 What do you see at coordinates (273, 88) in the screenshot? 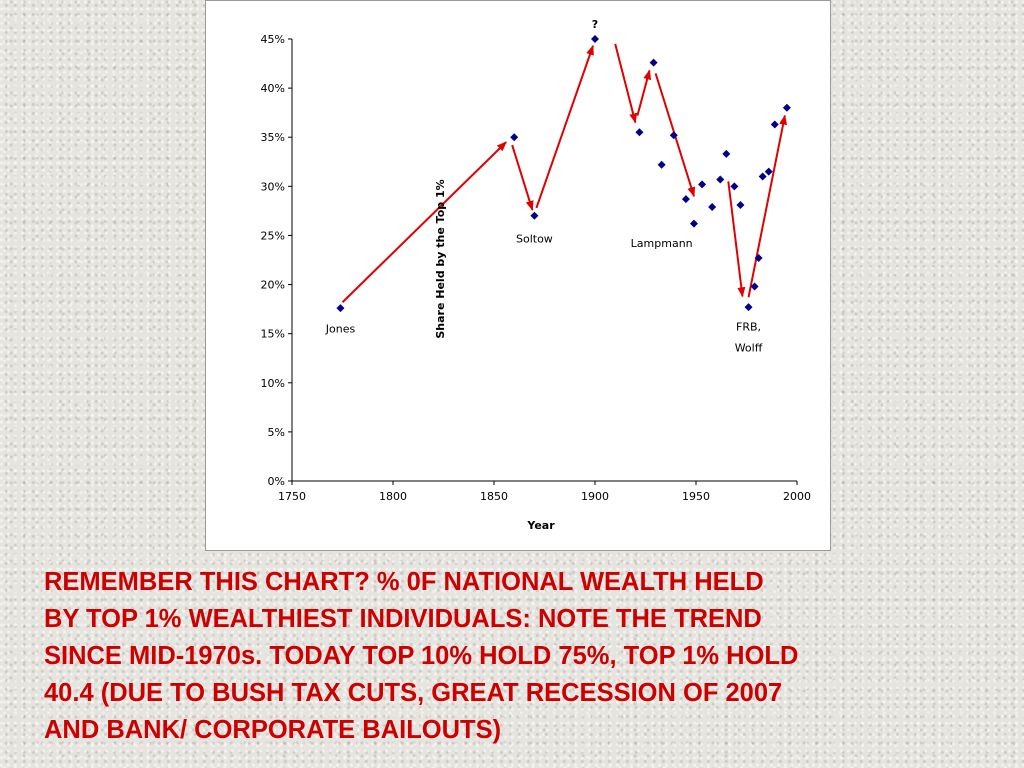
I see `y-tick-label: 40%` at bounding box center [273, 88].